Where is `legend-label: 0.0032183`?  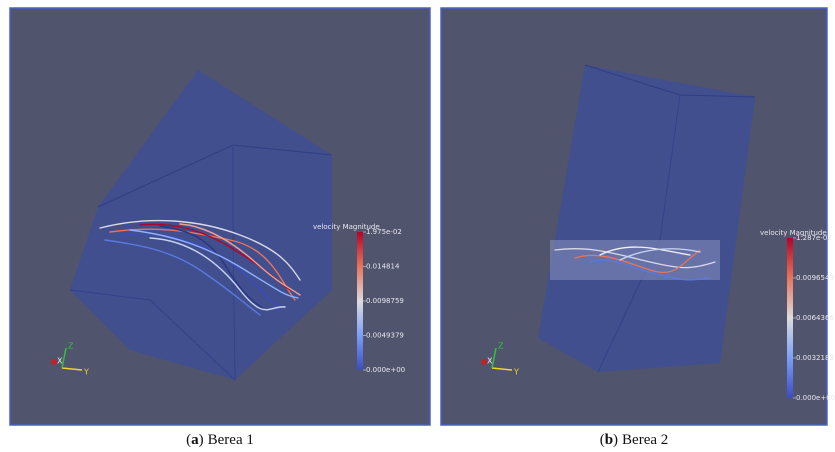 legend-label: 0.0032183 is located at coordinates (815, 358).